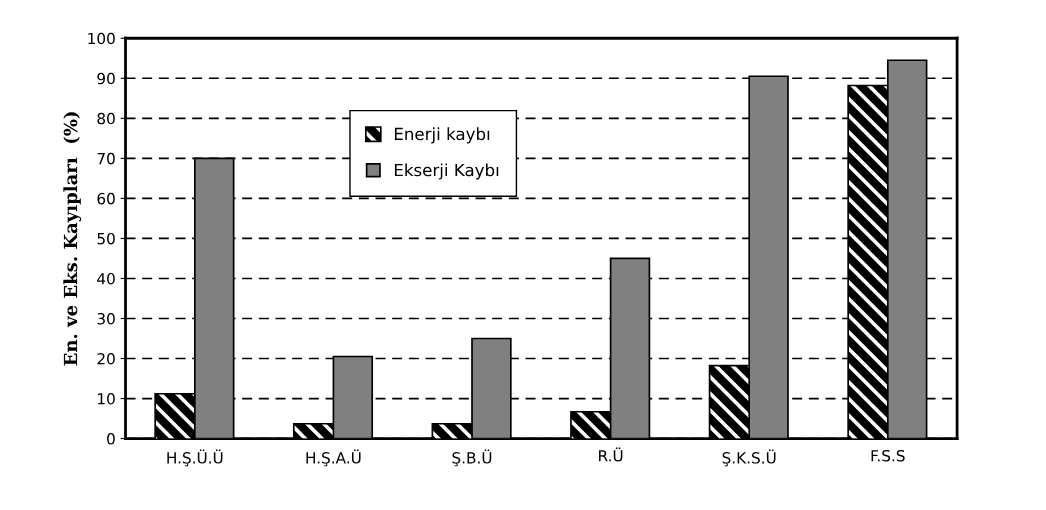 The height and width of the screenshot is (510, 1046). I want to click on x-tick-label: Ş.K.S.Ü, so click(749, 458).